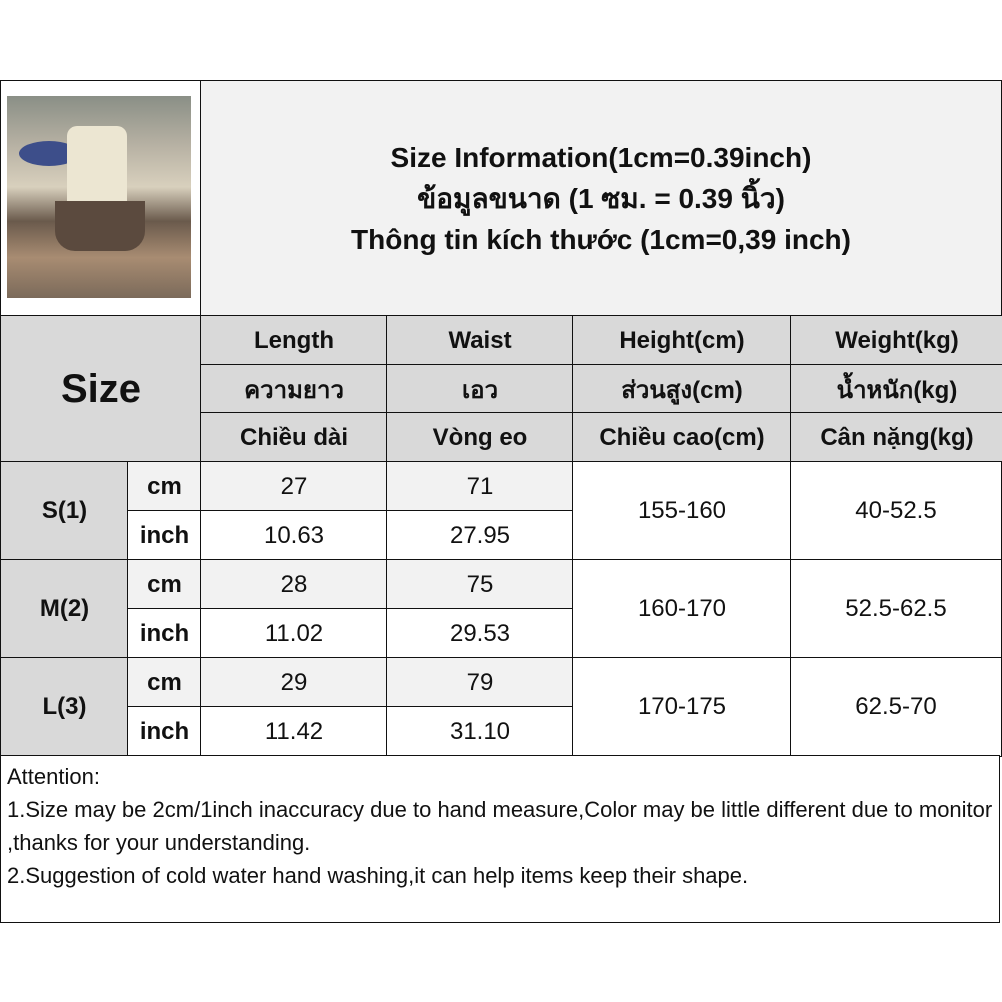 The image size is (1002, 1002). I want to click on waist-inch: 31.10, so click(480, 731).